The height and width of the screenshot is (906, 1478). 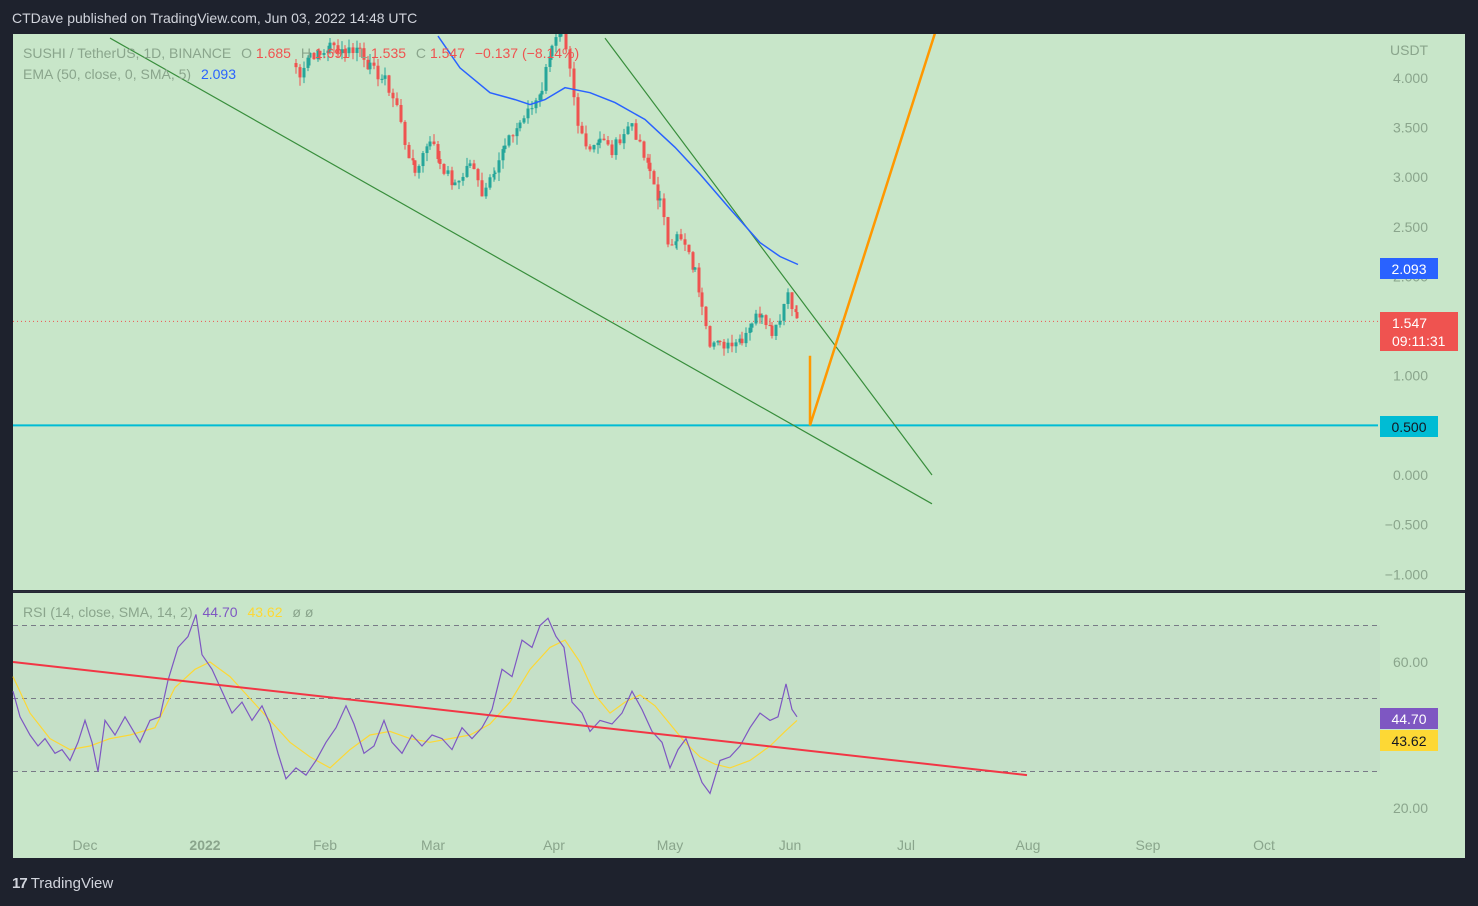 What do you see at coordinates (129, 74) in the screenshot?
I see `ema-legend: EMA (50, close, 0, SMA, 5) 2.093` at bounding box center [129, 74].